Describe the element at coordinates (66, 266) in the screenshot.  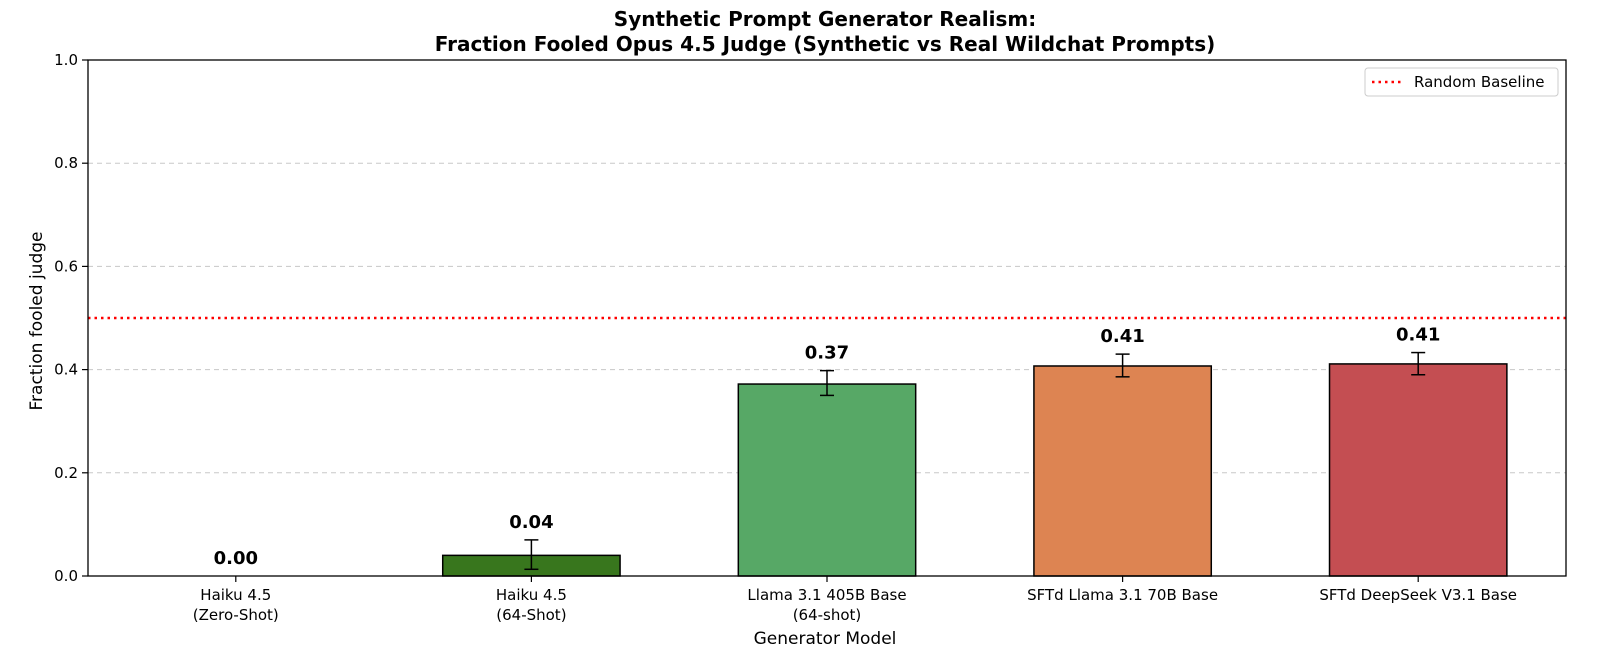
I see `y-tick-label: 0.6` at that location.